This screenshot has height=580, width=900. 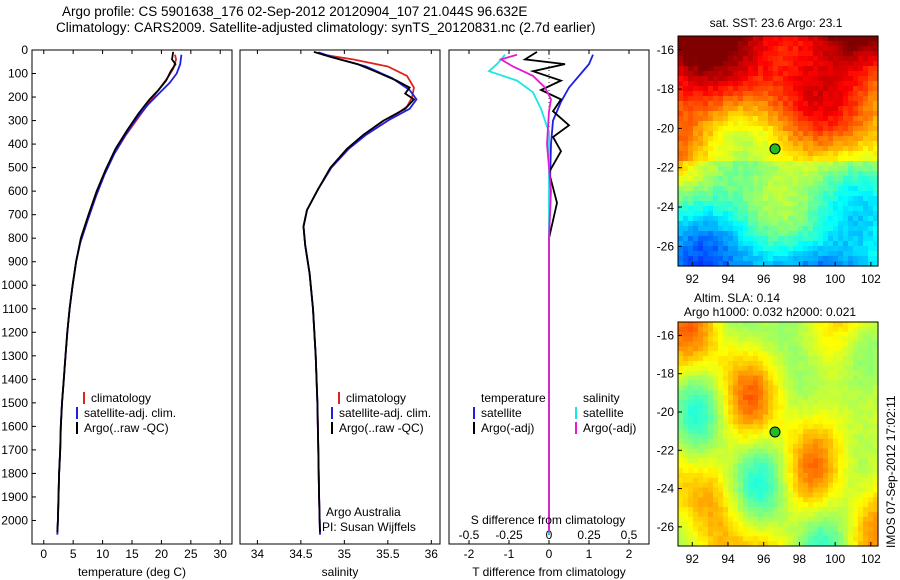 I want to click on salinity-tick-label: 34, so click(x=258, y=554).